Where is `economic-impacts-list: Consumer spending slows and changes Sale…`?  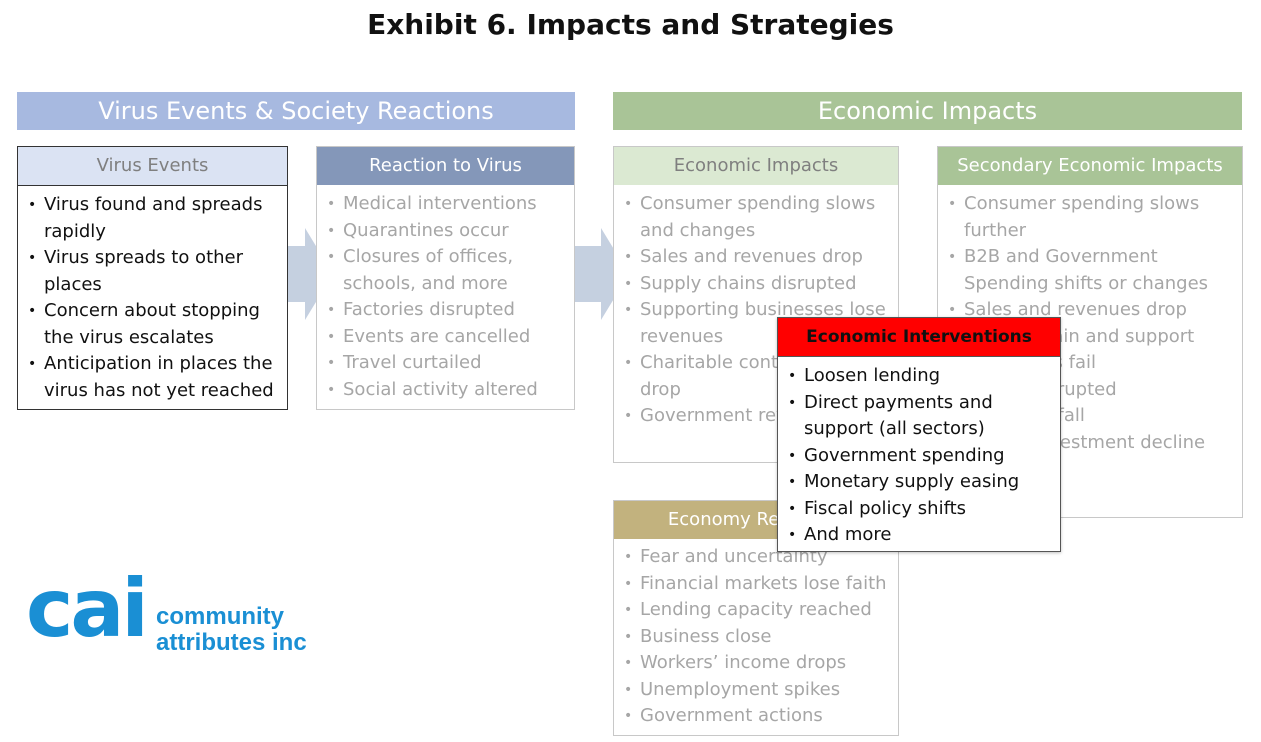 economic-impacts-list: Consumer spending slows and changes Sale… is located at coordinates (756, 307).